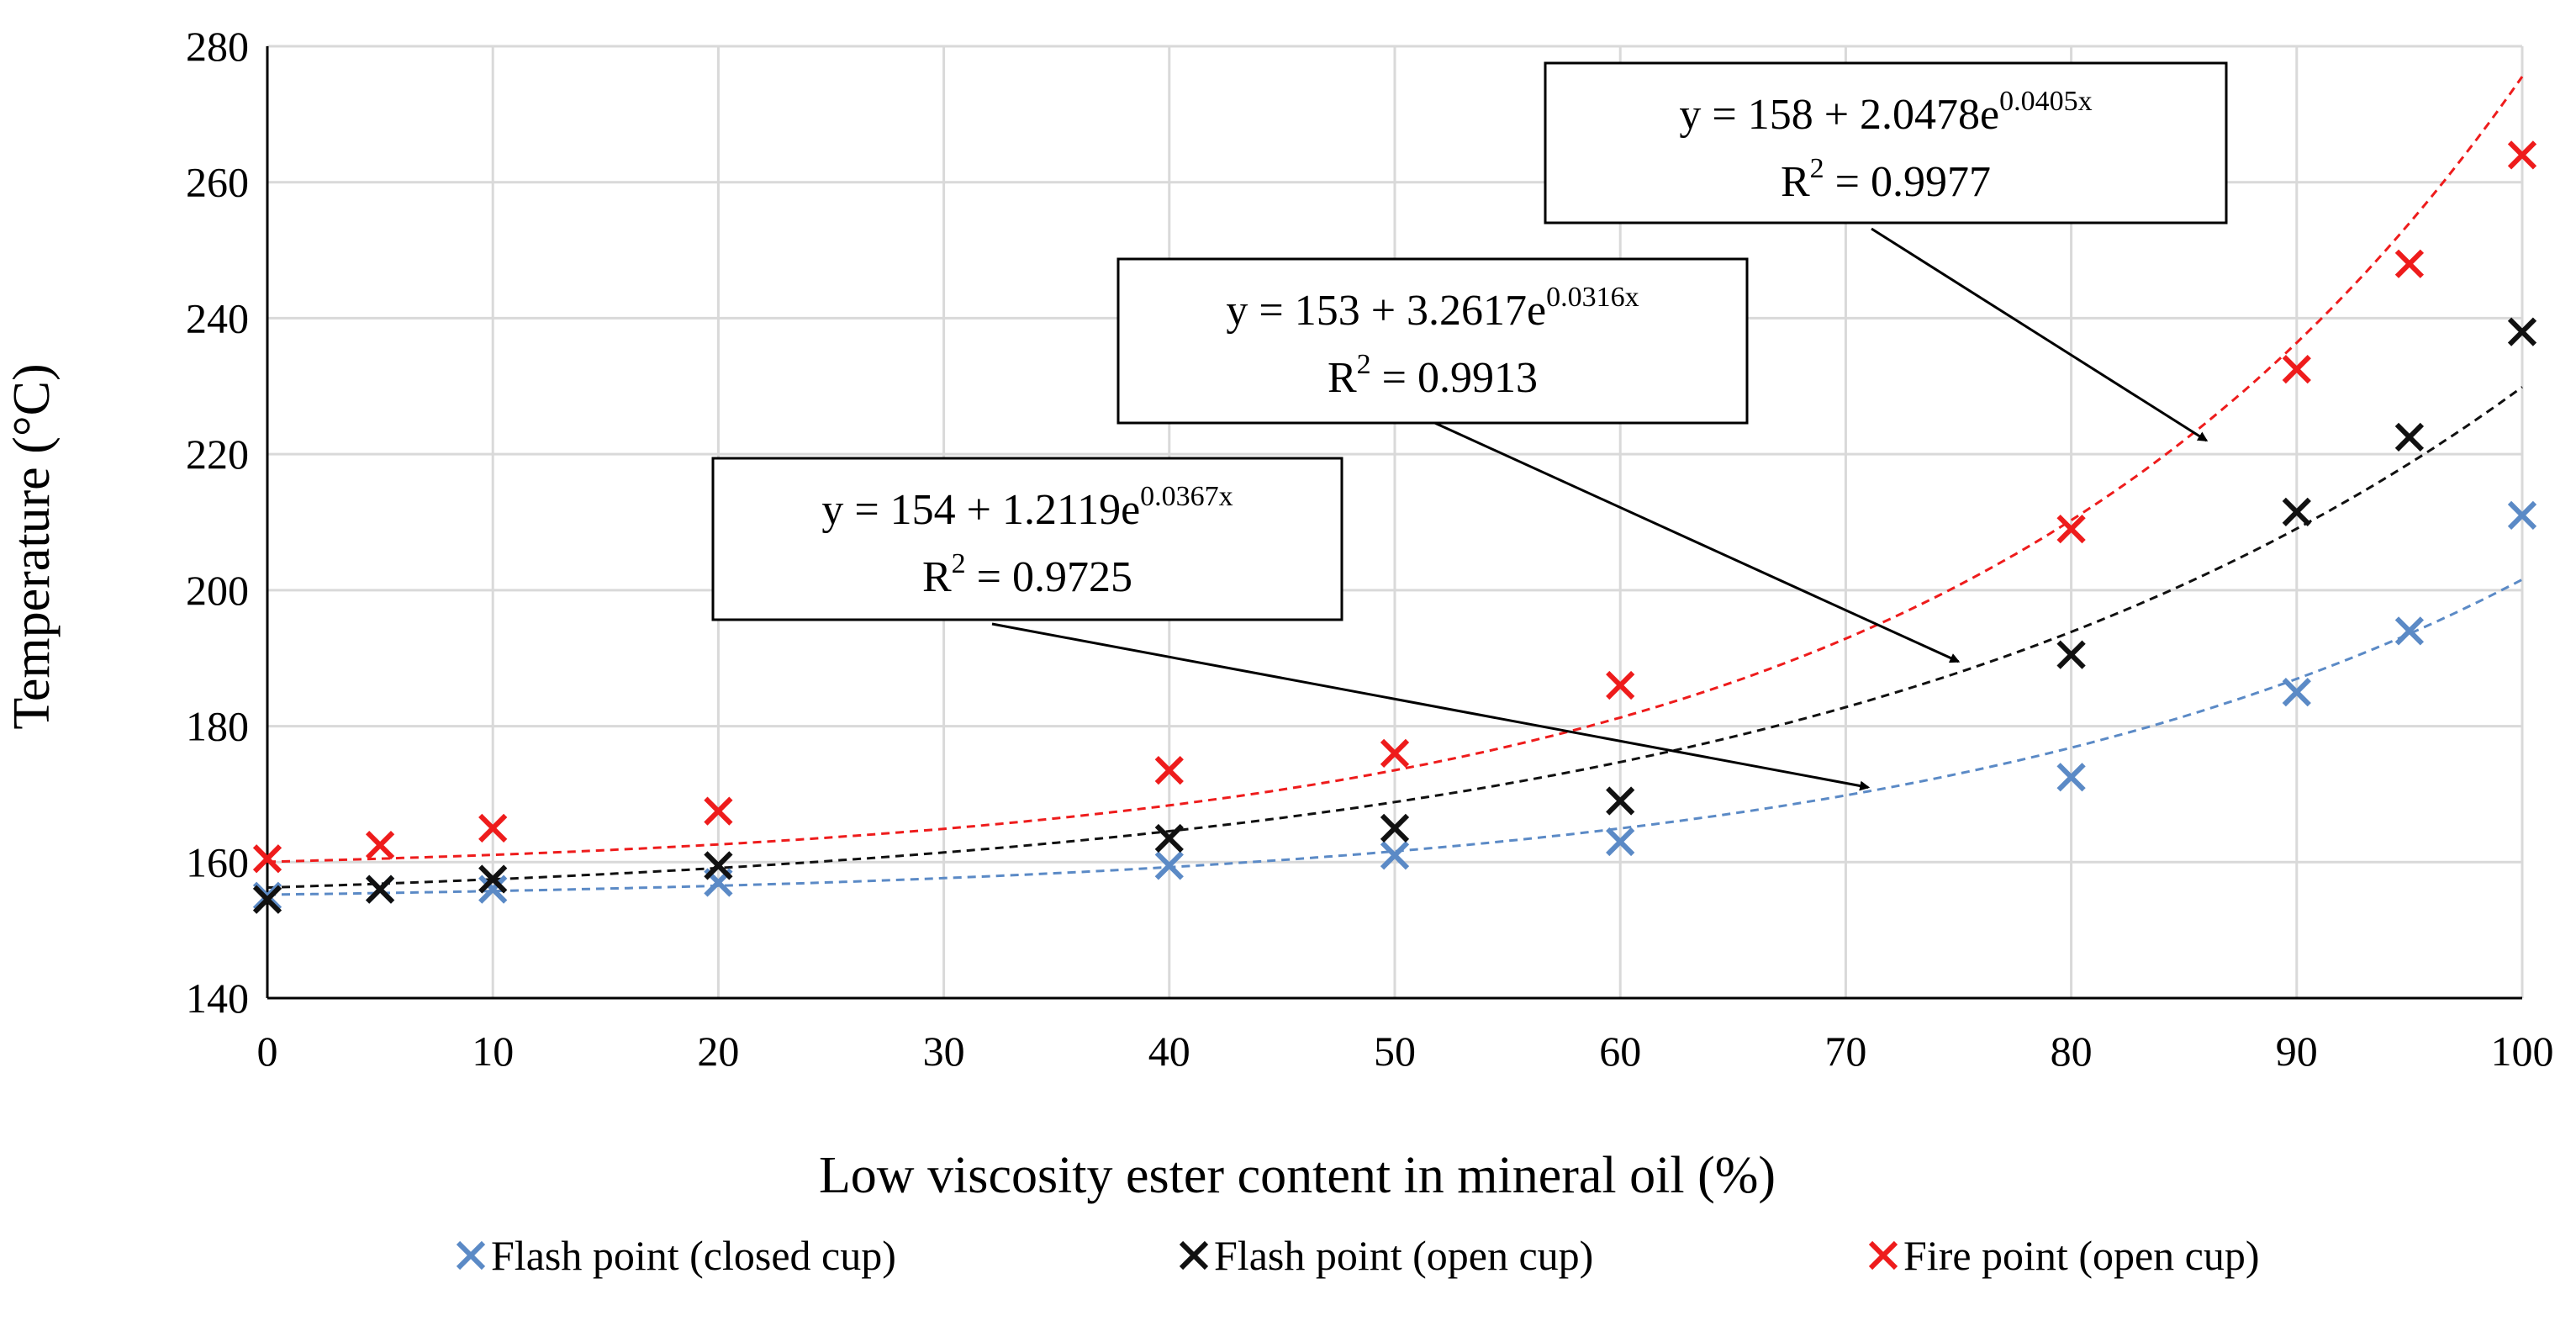 This screenshot has height=1321, width=2576. What do you see at coordinates (1845, 1052) in the screenshot?
I see `x-tick-label: 70` at bounding box center [1845, 1052].